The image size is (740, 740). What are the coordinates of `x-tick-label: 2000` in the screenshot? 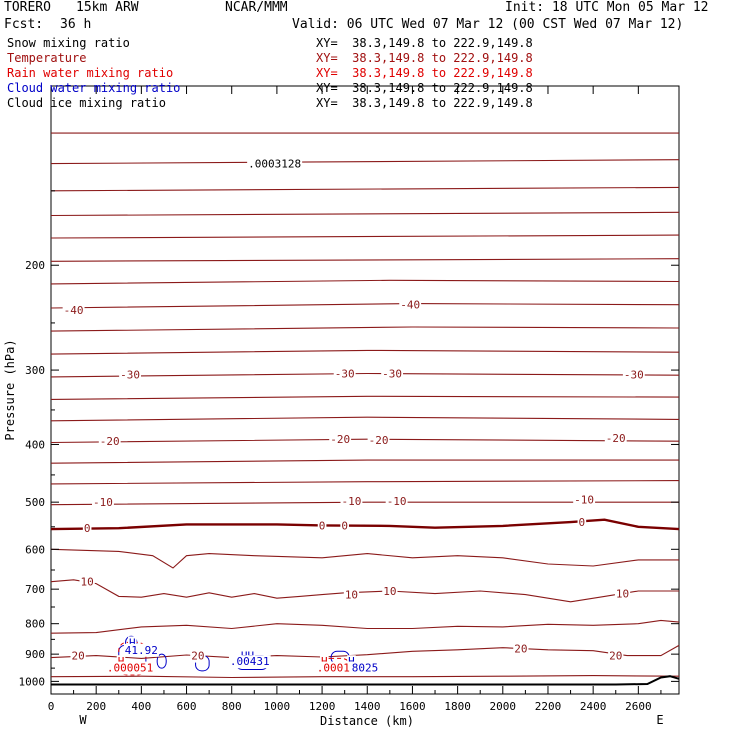 It's located at (503, 706).